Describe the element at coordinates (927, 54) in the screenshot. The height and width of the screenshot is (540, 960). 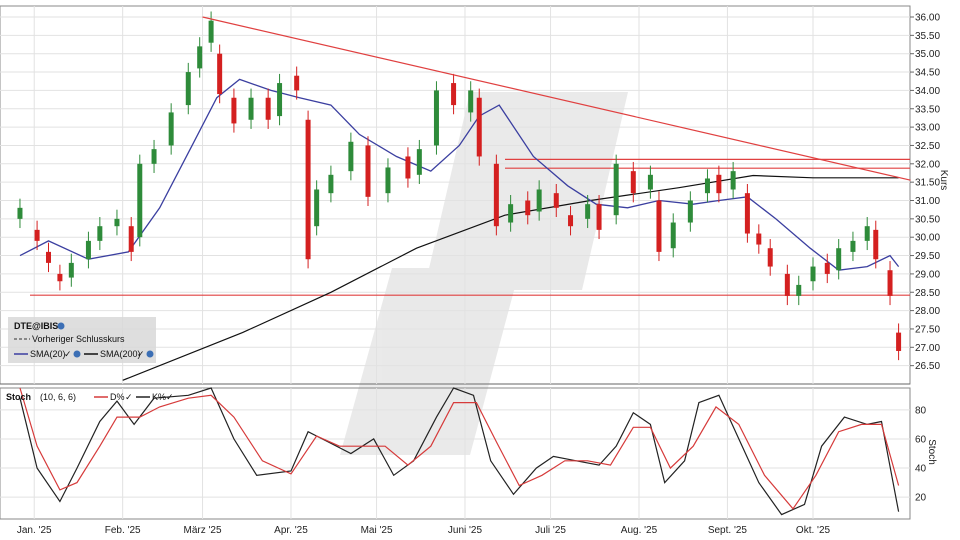
I see `y-tick-label: 35.00` at that location.